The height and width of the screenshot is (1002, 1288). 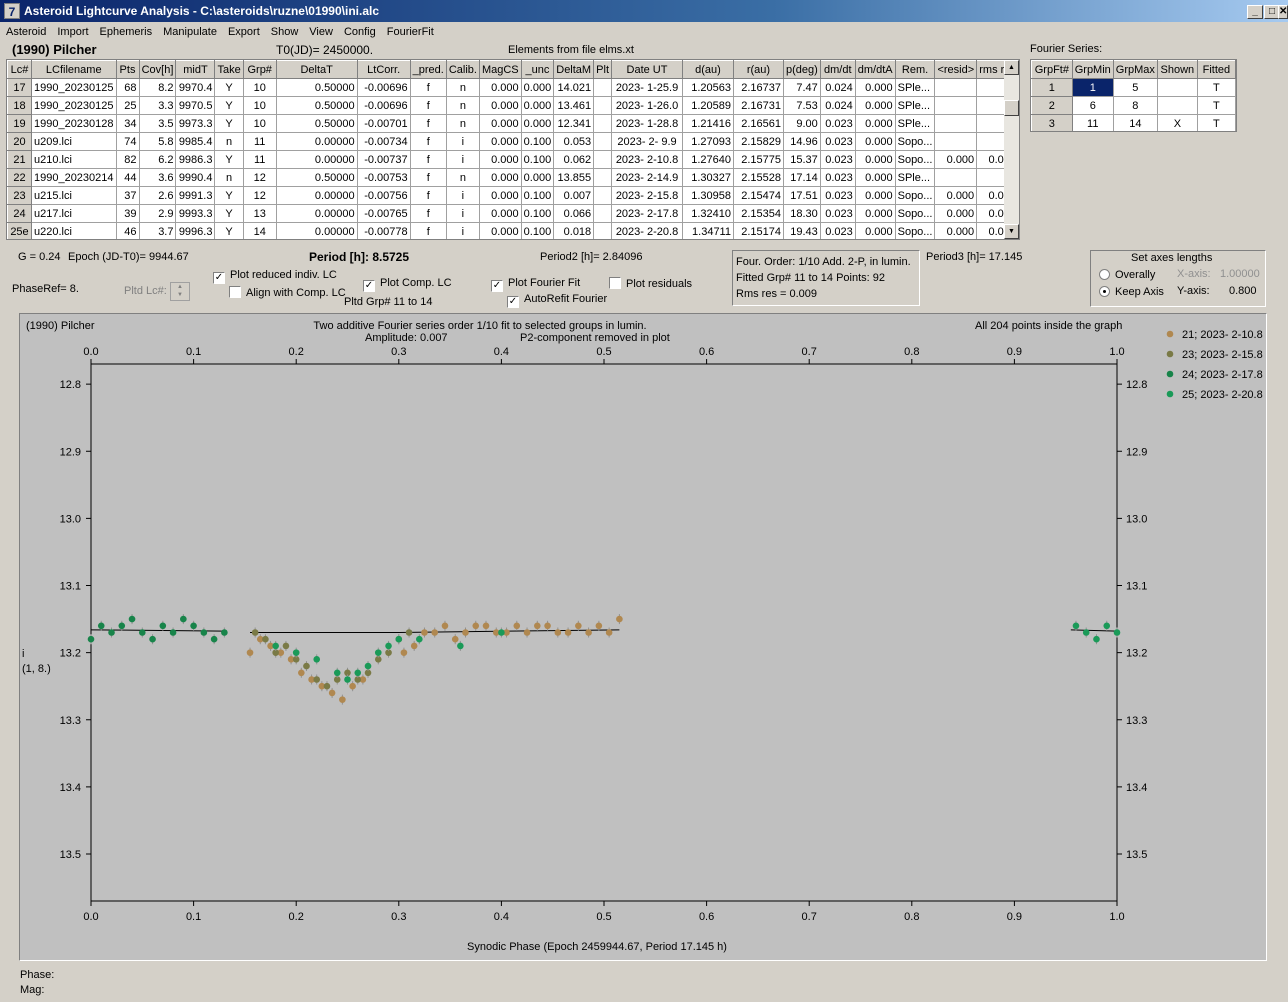 I want to click on table-cell: 37, so click(x=127, y=195).